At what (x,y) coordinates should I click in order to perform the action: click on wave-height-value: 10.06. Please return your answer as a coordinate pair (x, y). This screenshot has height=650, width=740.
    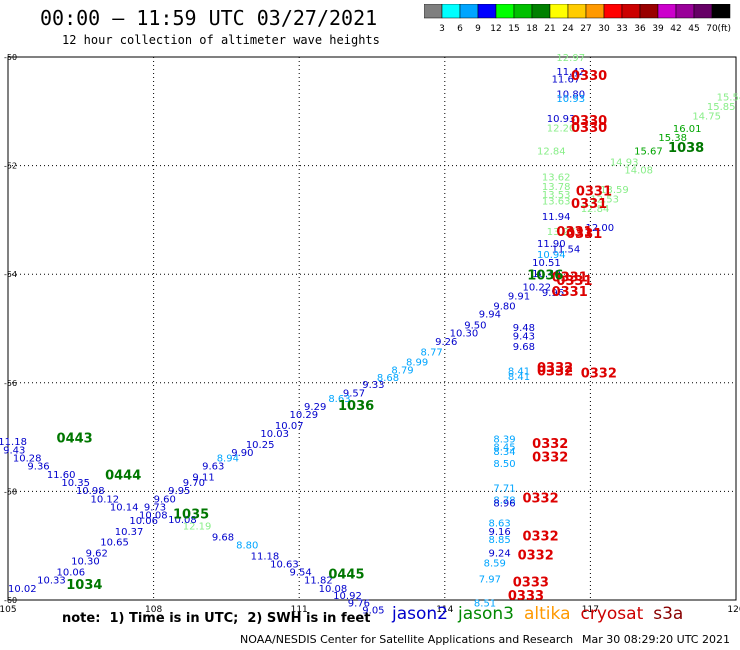
    Looking at the image, I should click on (143, 521).